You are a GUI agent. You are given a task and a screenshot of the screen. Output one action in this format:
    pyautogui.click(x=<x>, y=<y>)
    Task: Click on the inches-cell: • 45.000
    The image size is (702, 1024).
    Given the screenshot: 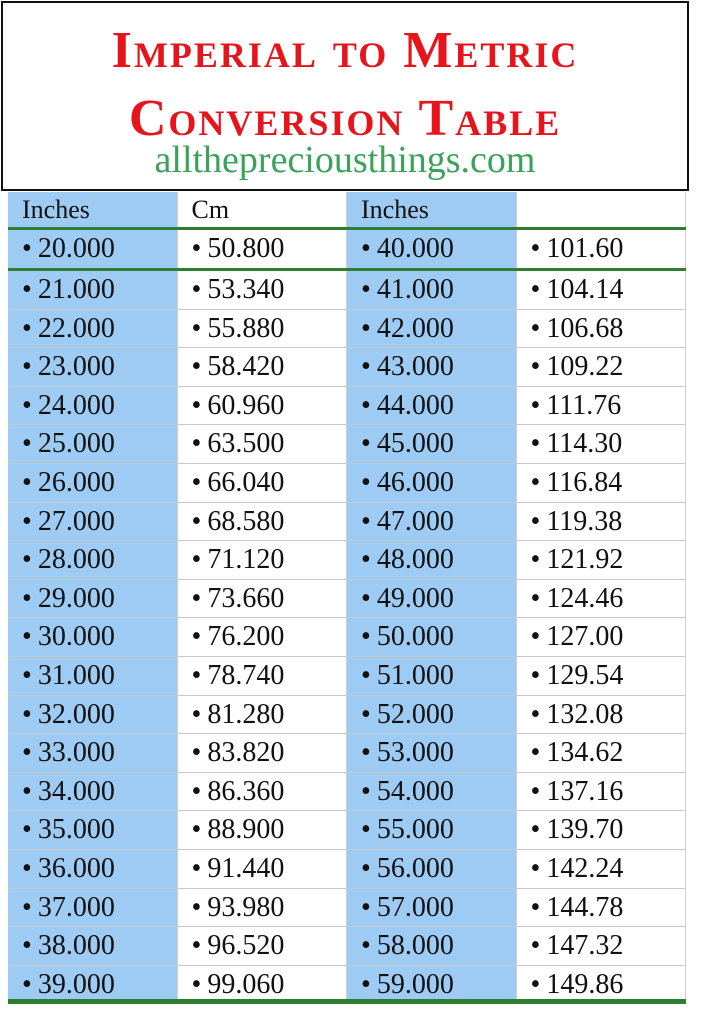 What is the action you would take?
    pyautogui.click(x=432, y=444)
    